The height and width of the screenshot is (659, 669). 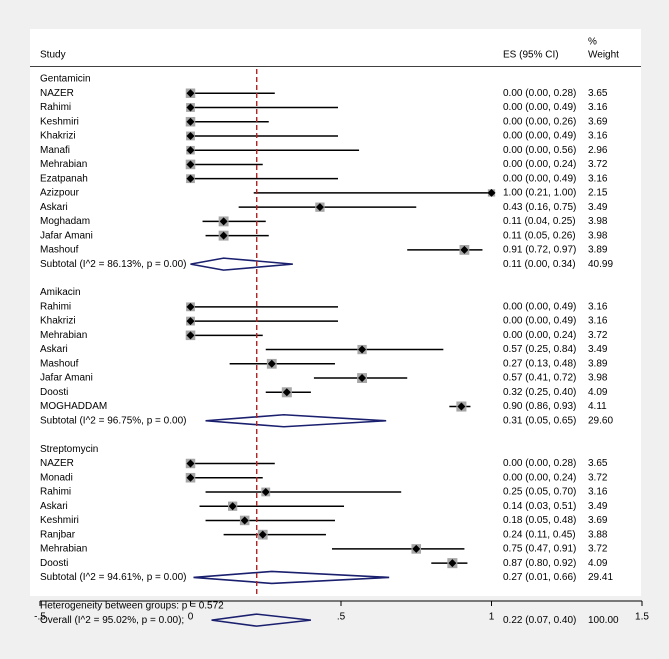 What do you see at coordinates (539, 563) in the screenshot?
I see `study-ci-text: 0.87 (0.80, 0.92)` at bounding box center [539, 563].